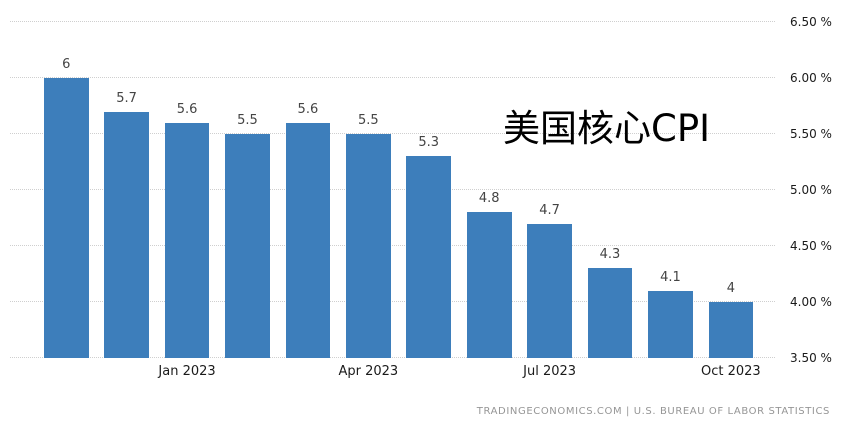  I want to click on bar-value-label: 5.3, so click(429, 143).